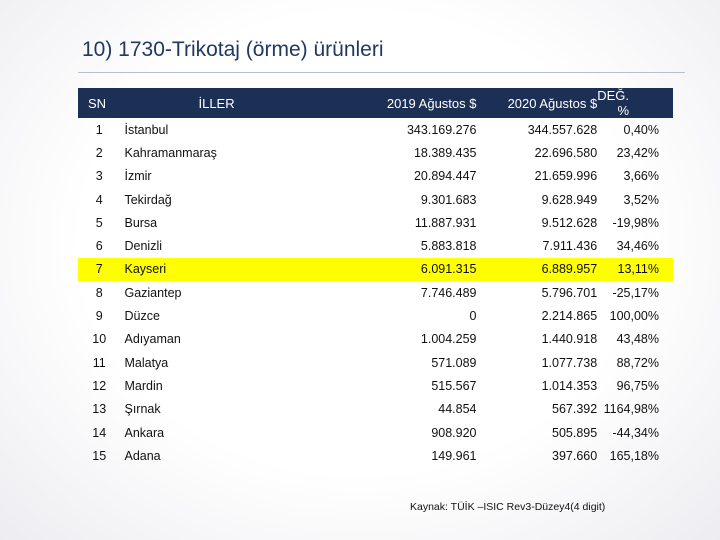  I want to click on cell-sn: 14, so click(99, 432).